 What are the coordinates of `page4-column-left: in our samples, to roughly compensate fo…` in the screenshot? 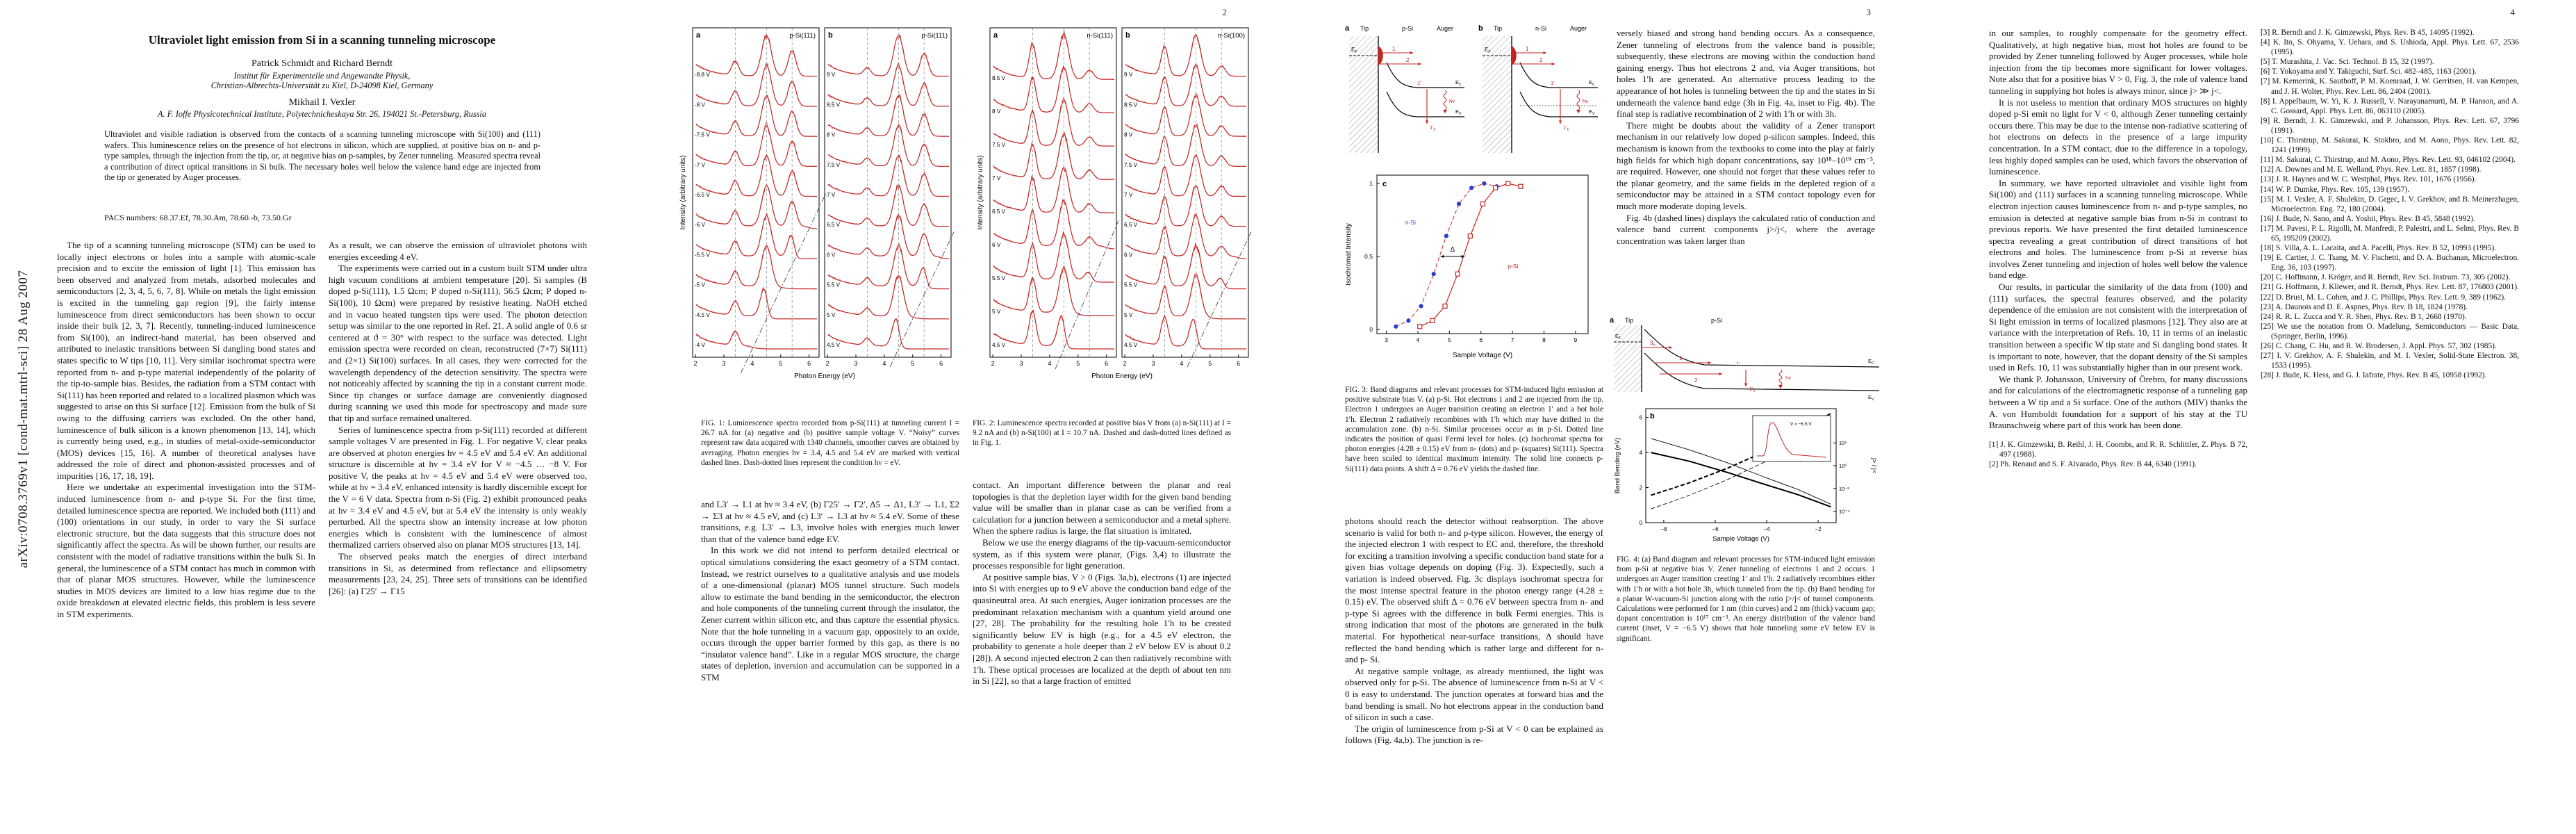 It's located at (2118, 248).